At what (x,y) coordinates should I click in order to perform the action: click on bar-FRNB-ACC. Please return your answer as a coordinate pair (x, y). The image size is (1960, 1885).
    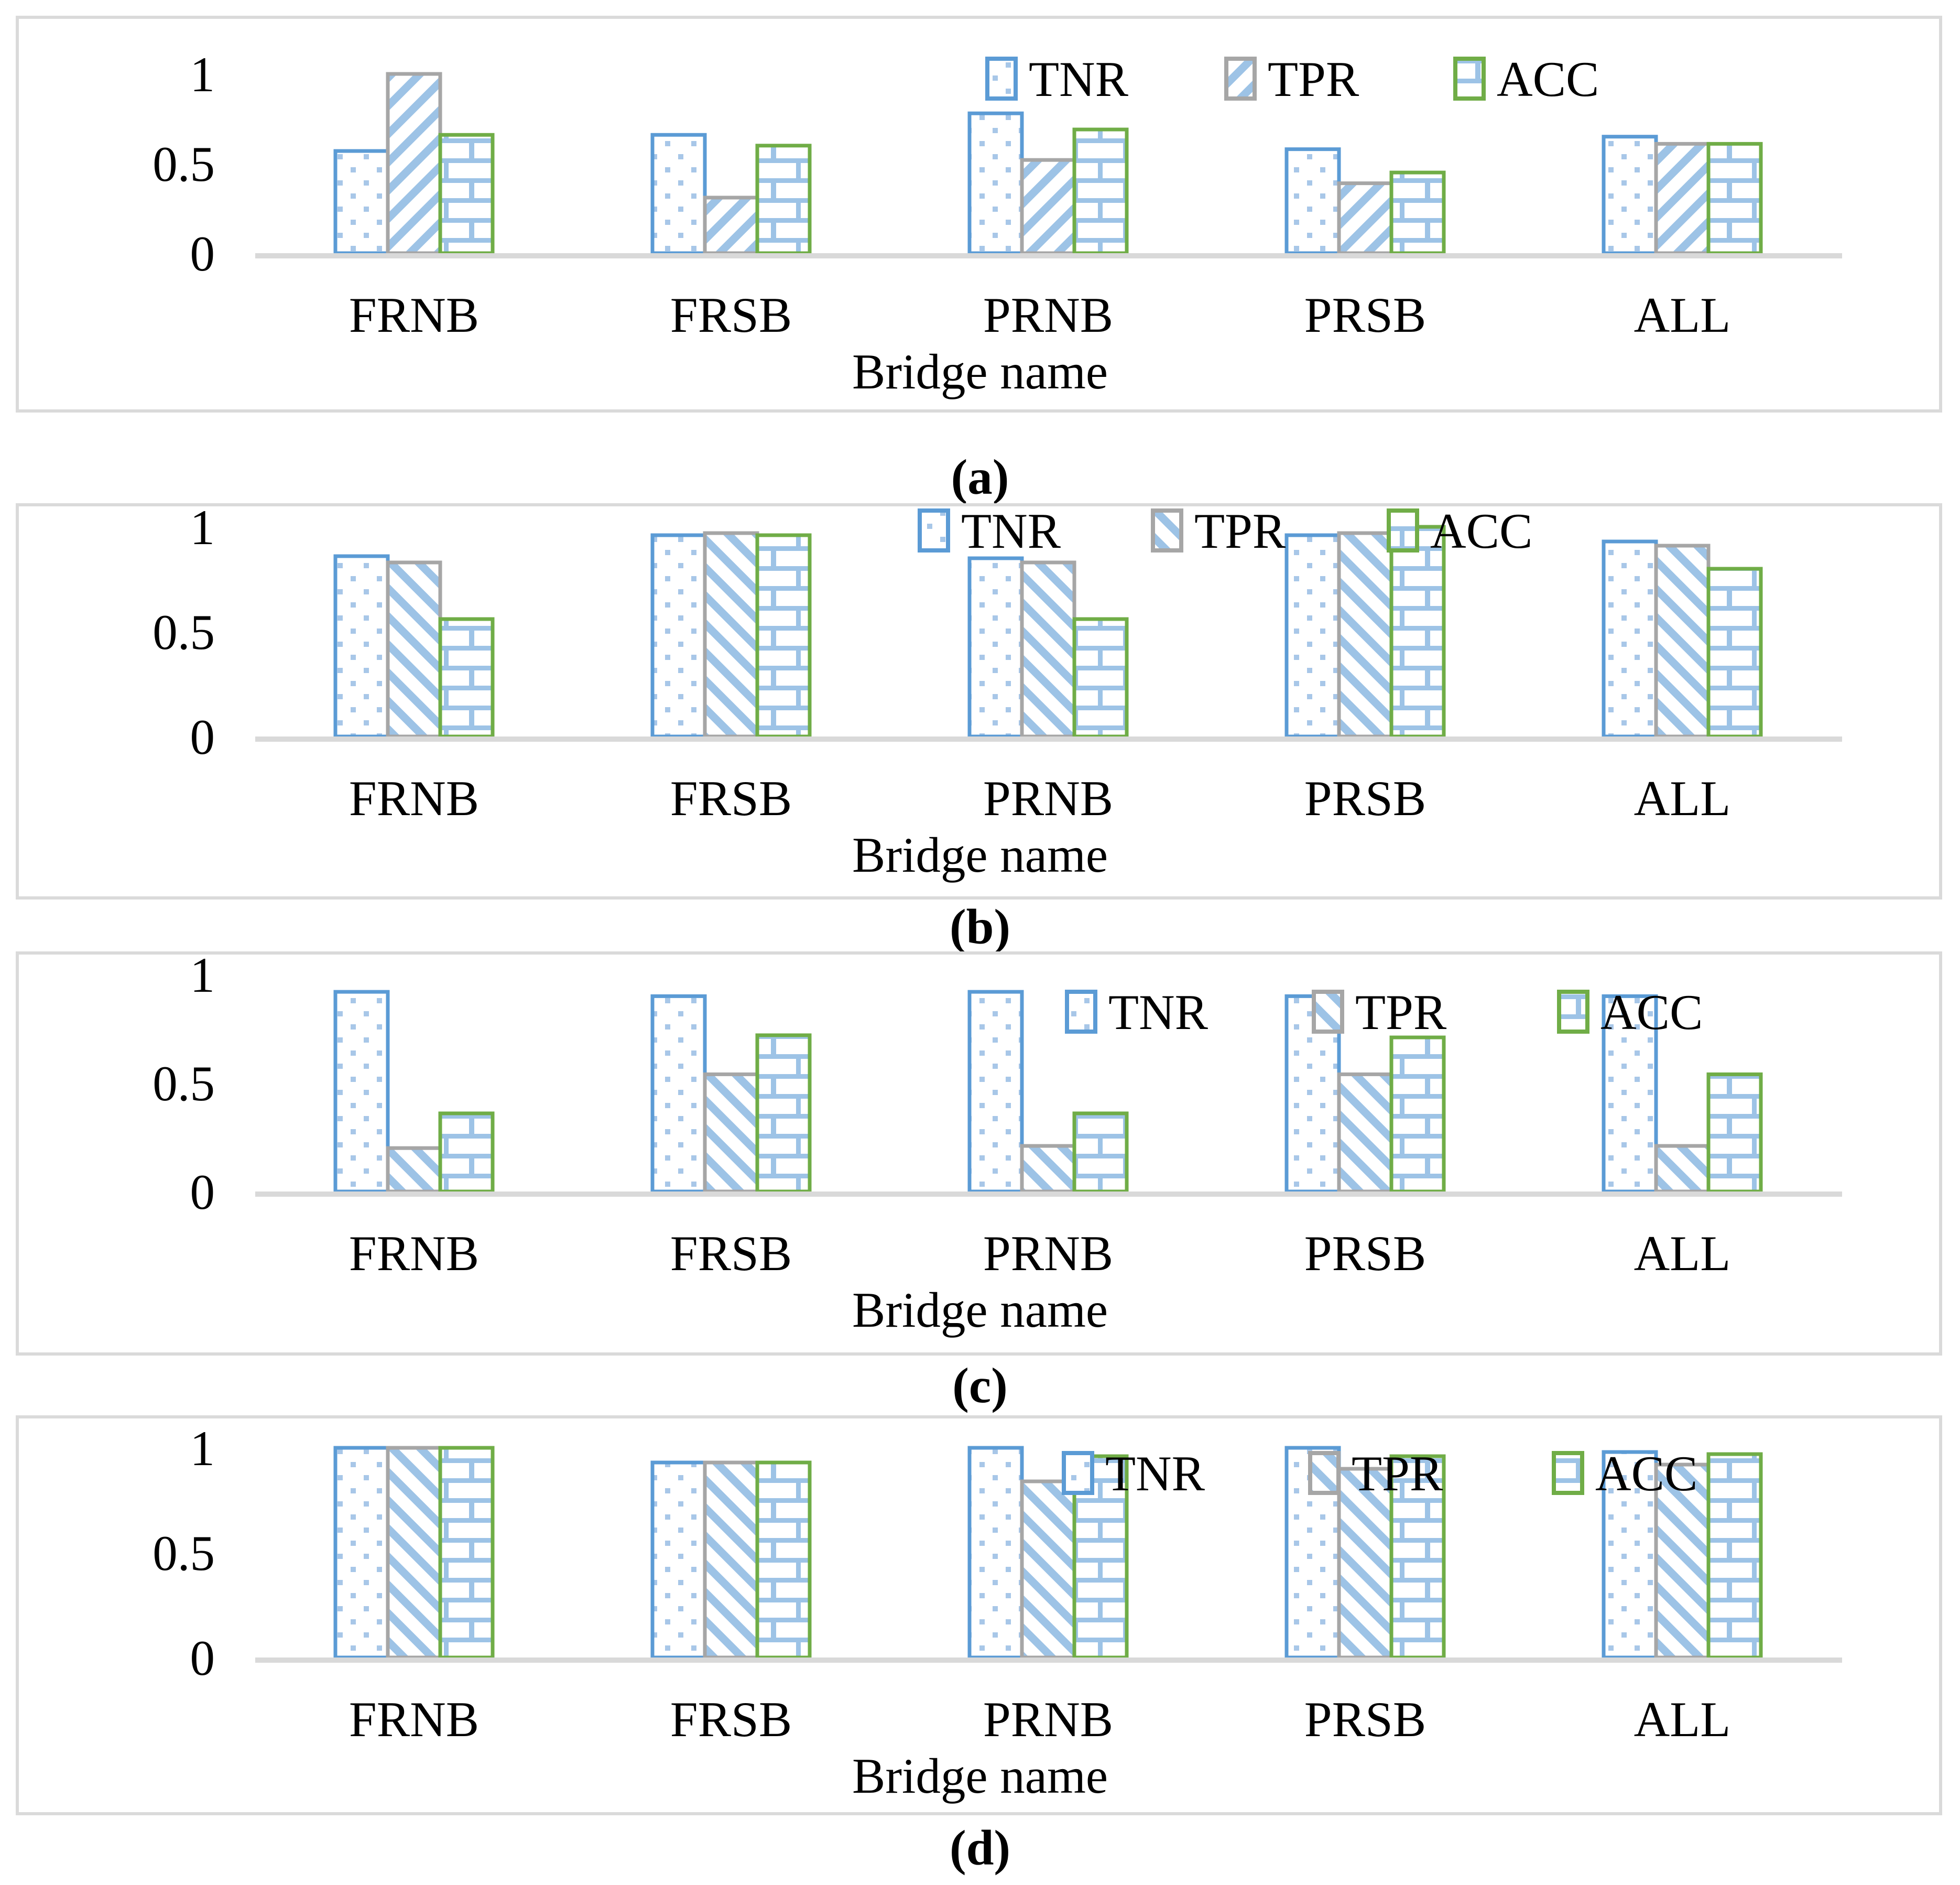
    Looking at the image, I should click on (466, 678).